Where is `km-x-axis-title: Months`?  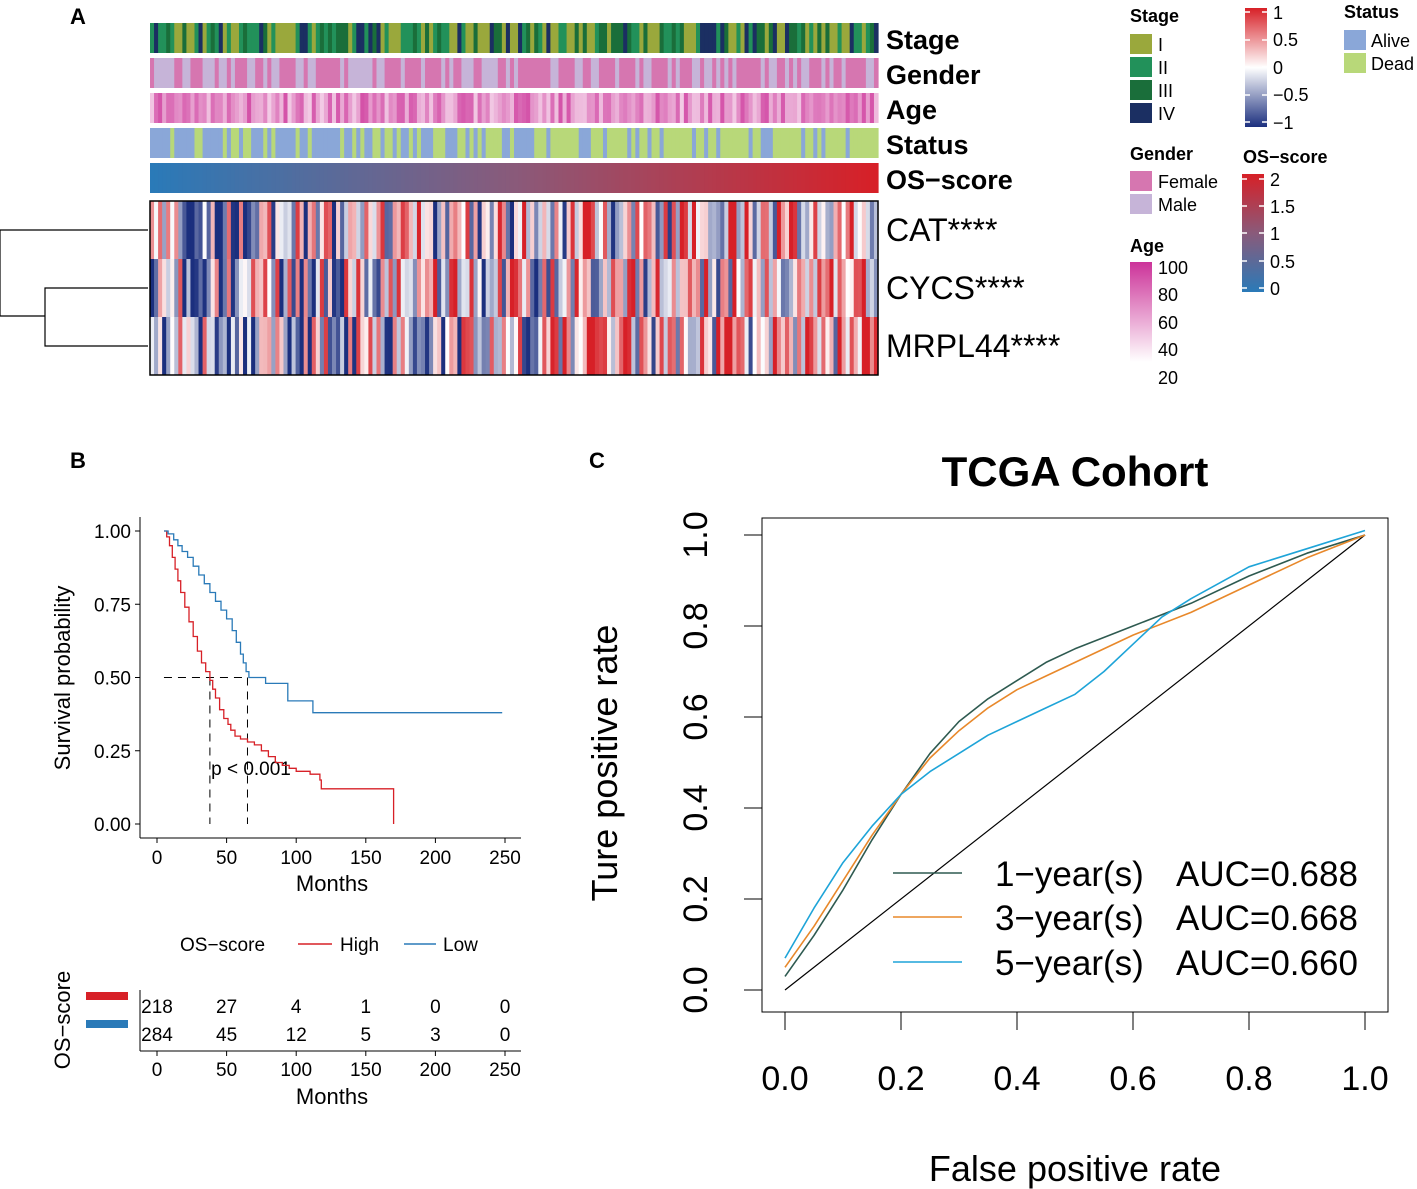
km-x-axis-title: Months is located at coordinates (332, 883).